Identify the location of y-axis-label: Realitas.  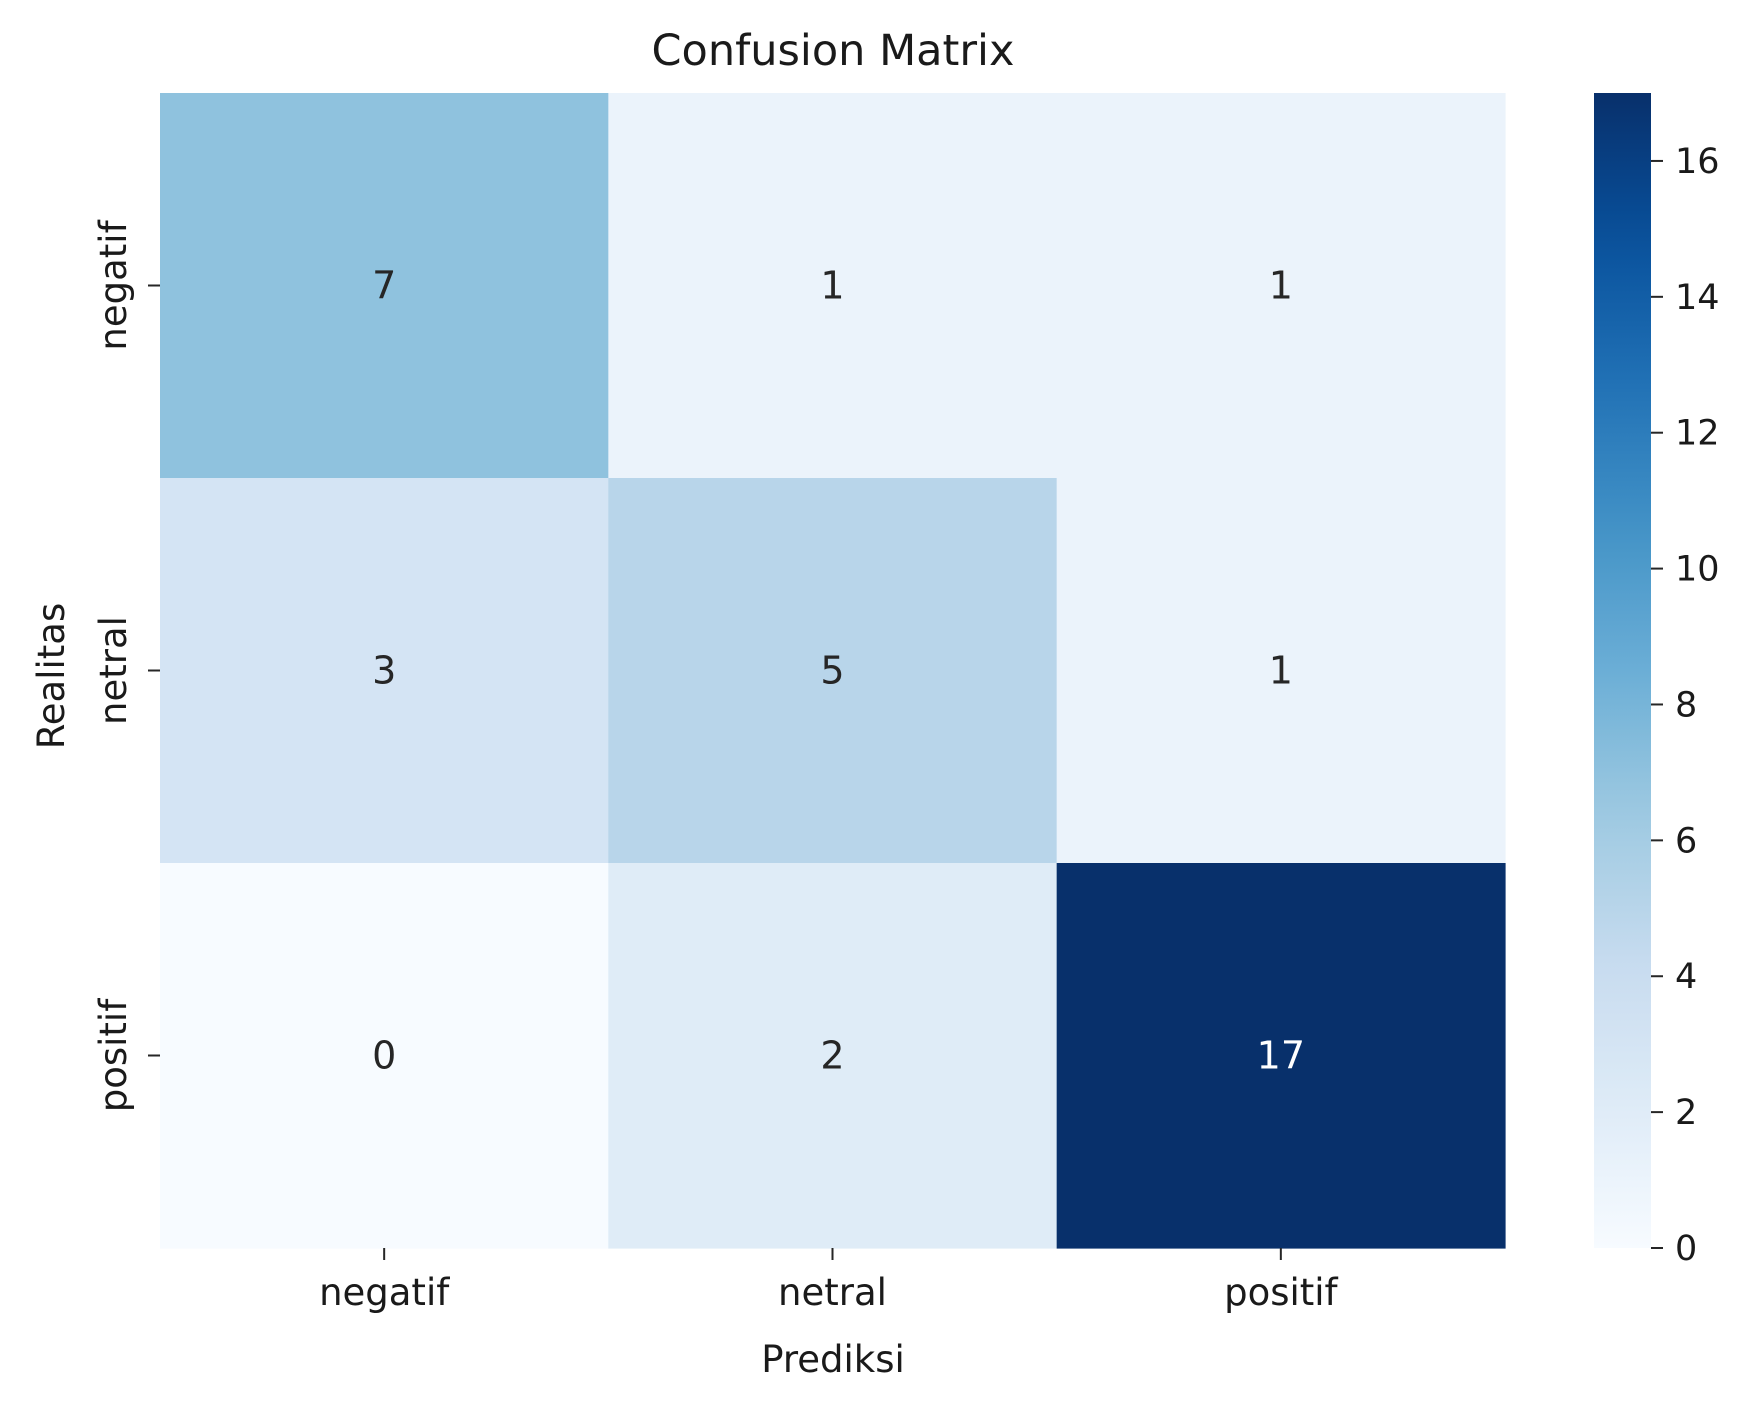
(51, 676).